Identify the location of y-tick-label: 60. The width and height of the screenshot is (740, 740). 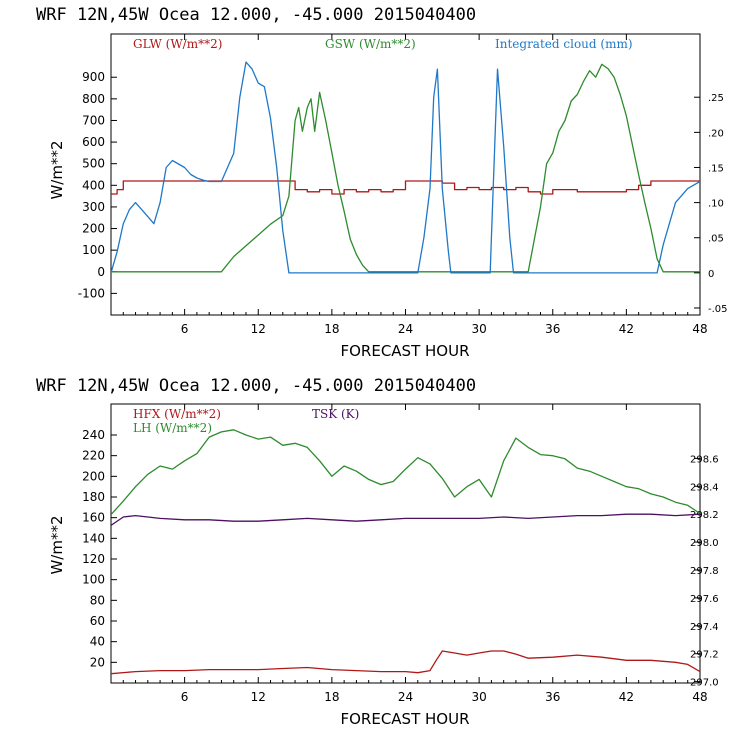
(97, 621).